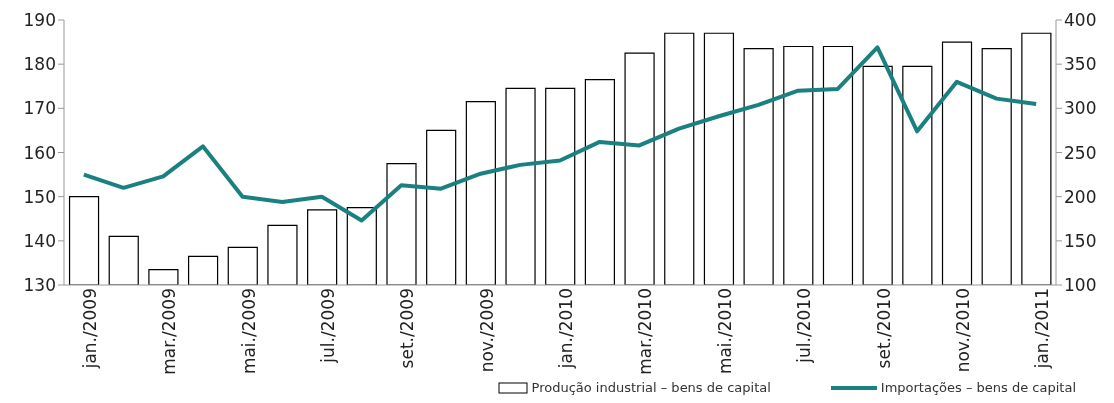  What do you see at coordinates (1080, 152) in the screenshot?
I see `y2-tick-label: 250` at bounding box center [1080, 152].